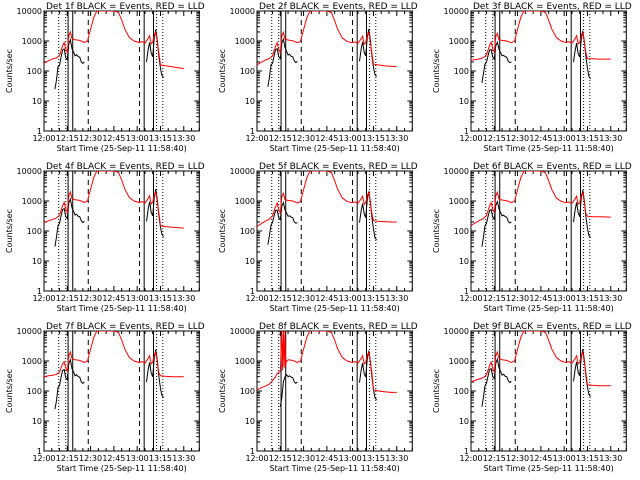 This screenshot has height=480, width=640. Describe the element at coordinates (338, 167) in the screenshot. I see `panel-title: Det 5f BLACK = Events, RED = LLD` at that location.